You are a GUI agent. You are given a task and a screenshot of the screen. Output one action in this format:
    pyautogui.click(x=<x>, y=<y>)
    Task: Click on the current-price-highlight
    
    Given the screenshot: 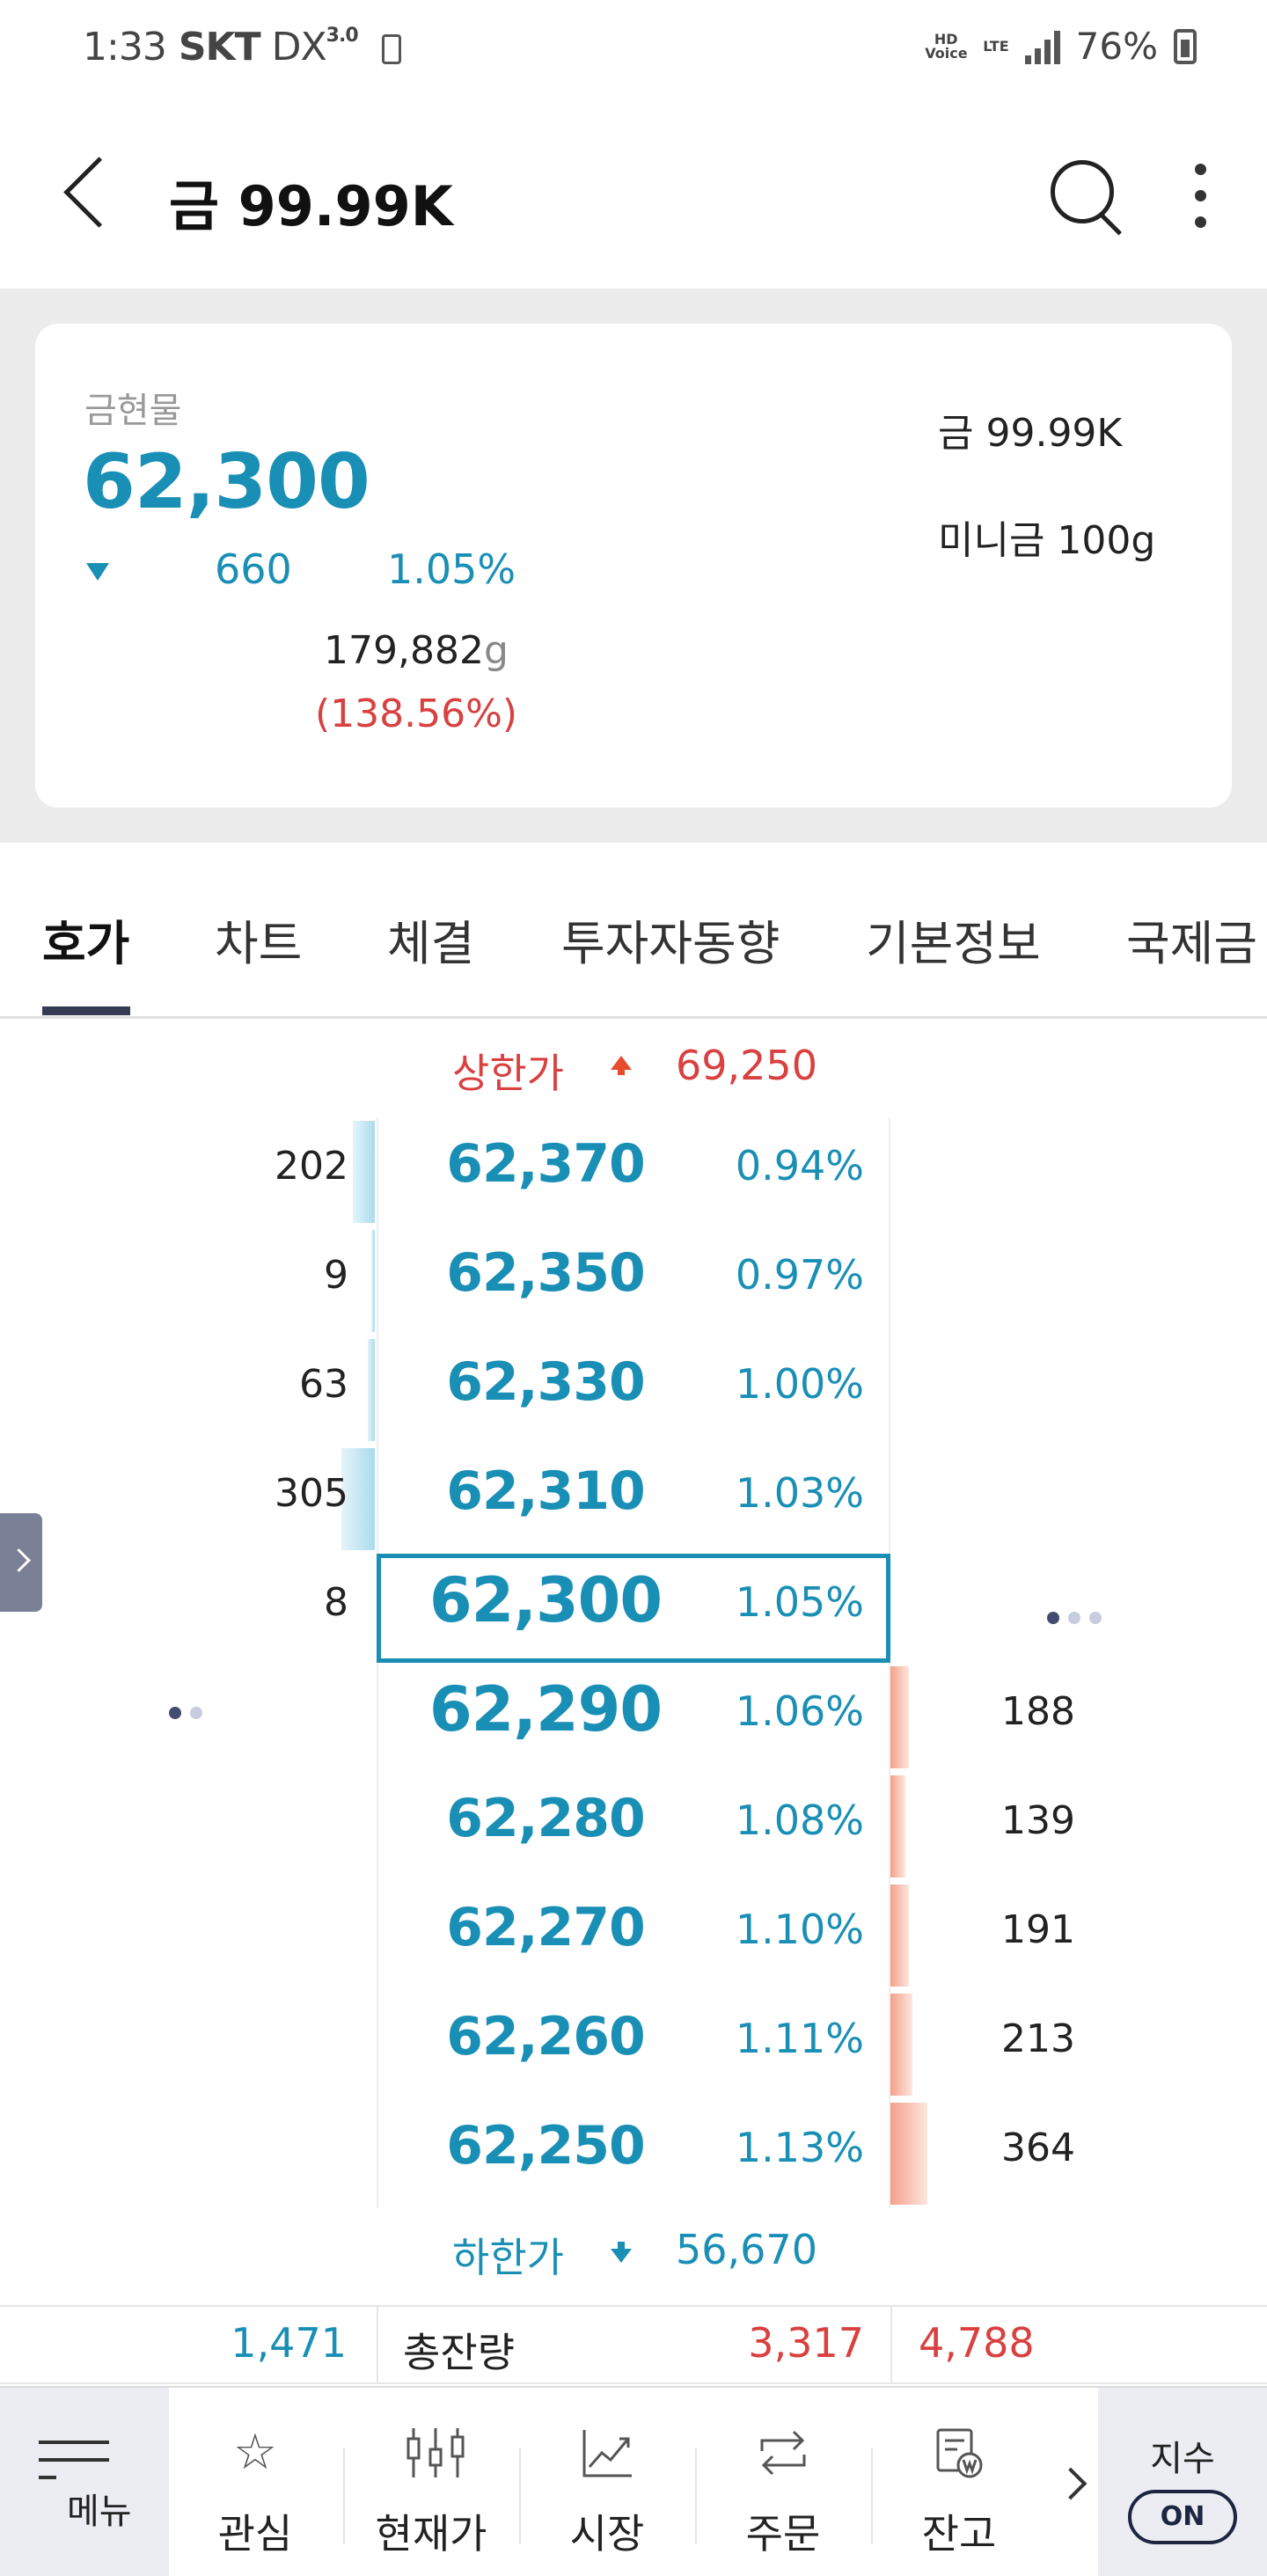 What is the action you would take?
    pyautogui.click(x=633, y=1608)
    